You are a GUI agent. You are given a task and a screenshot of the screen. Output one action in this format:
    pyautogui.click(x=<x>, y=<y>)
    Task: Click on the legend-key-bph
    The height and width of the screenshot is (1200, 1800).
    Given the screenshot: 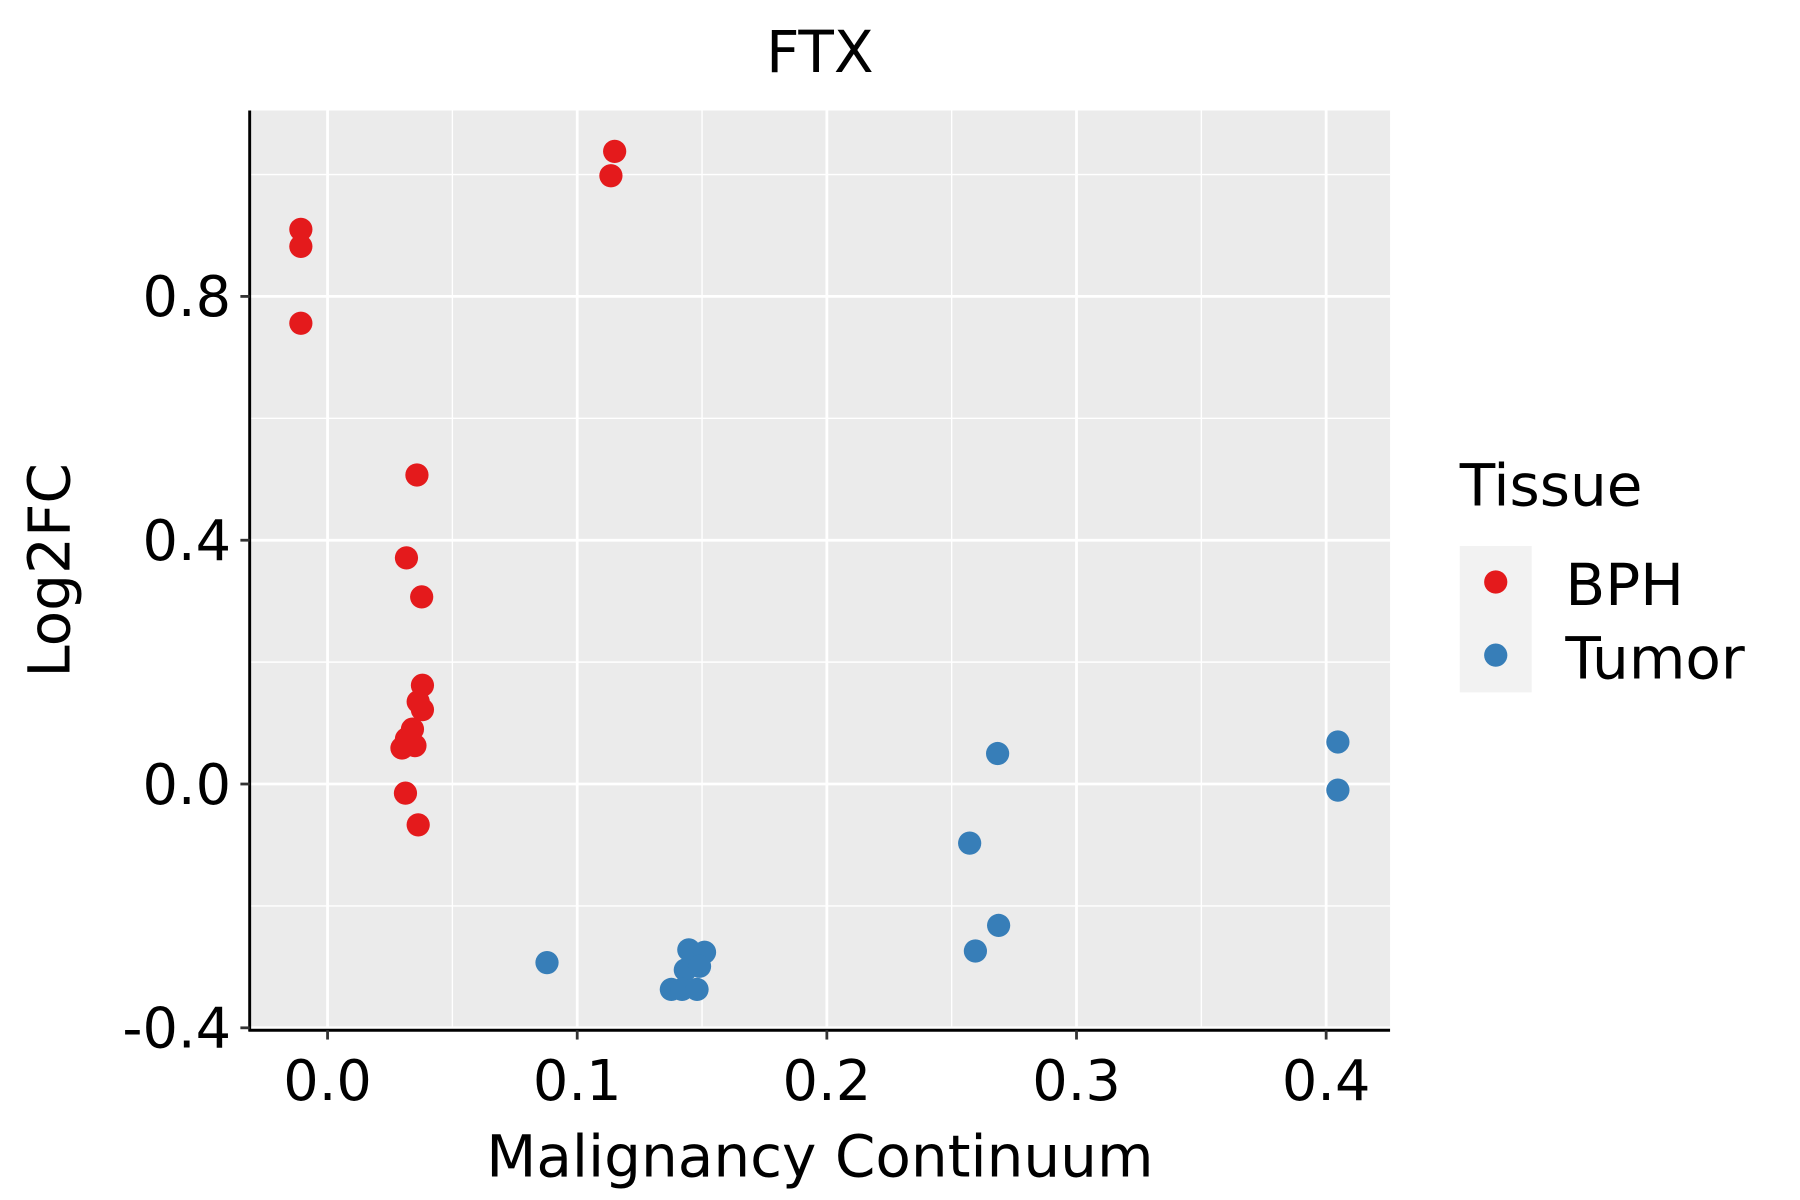 What is the action you would take?
    pyautogui.click(x=1496, y=582)
    